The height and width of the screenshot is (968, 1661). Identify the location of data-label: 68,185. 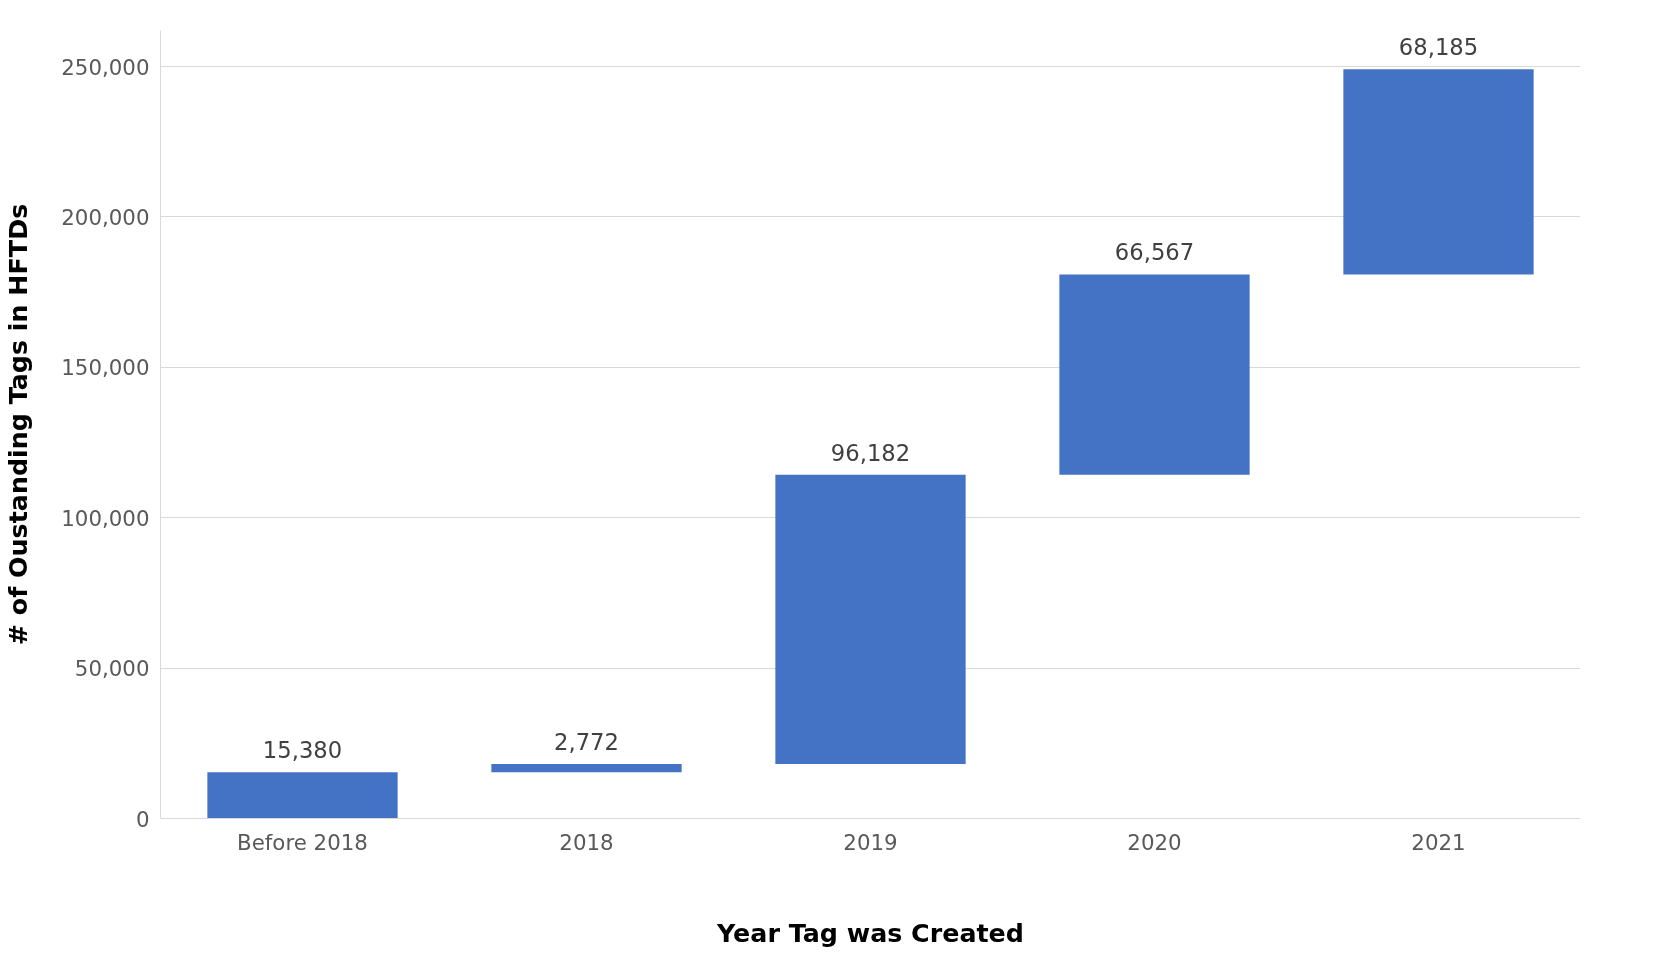
(1438, 47).